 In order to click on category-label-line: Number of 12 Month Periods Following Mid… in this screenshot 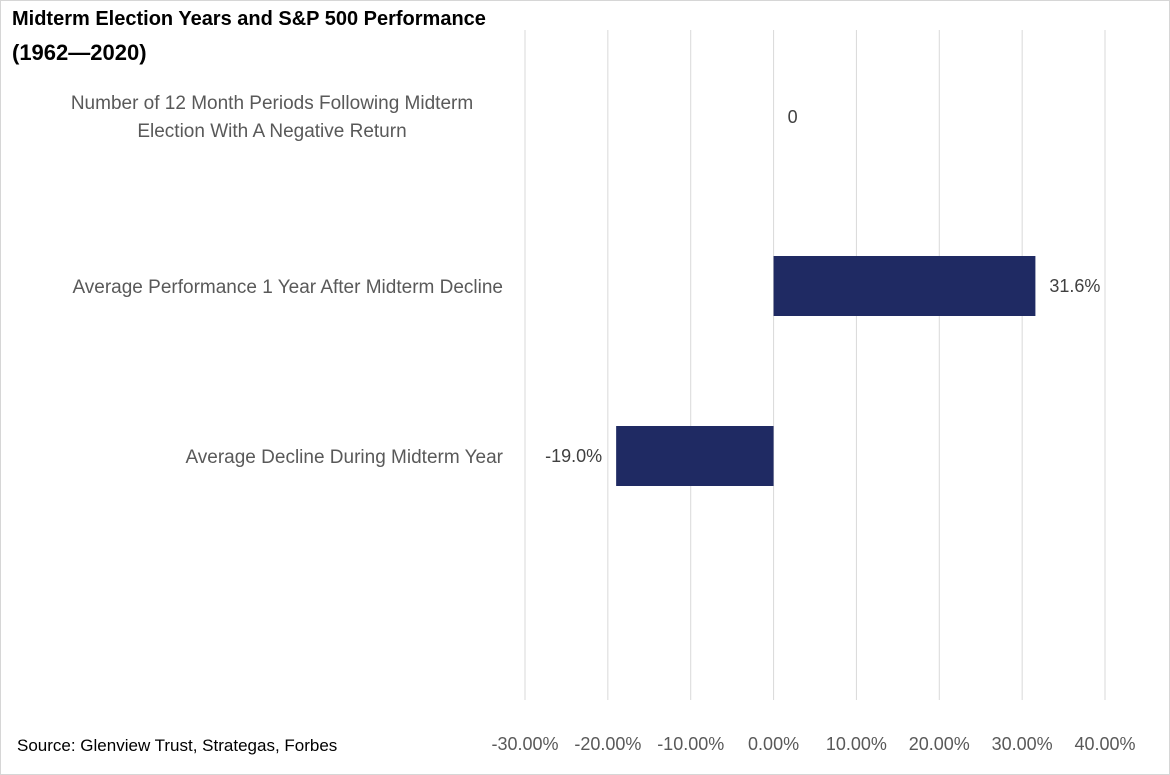, I will do `click(272, 103)`.